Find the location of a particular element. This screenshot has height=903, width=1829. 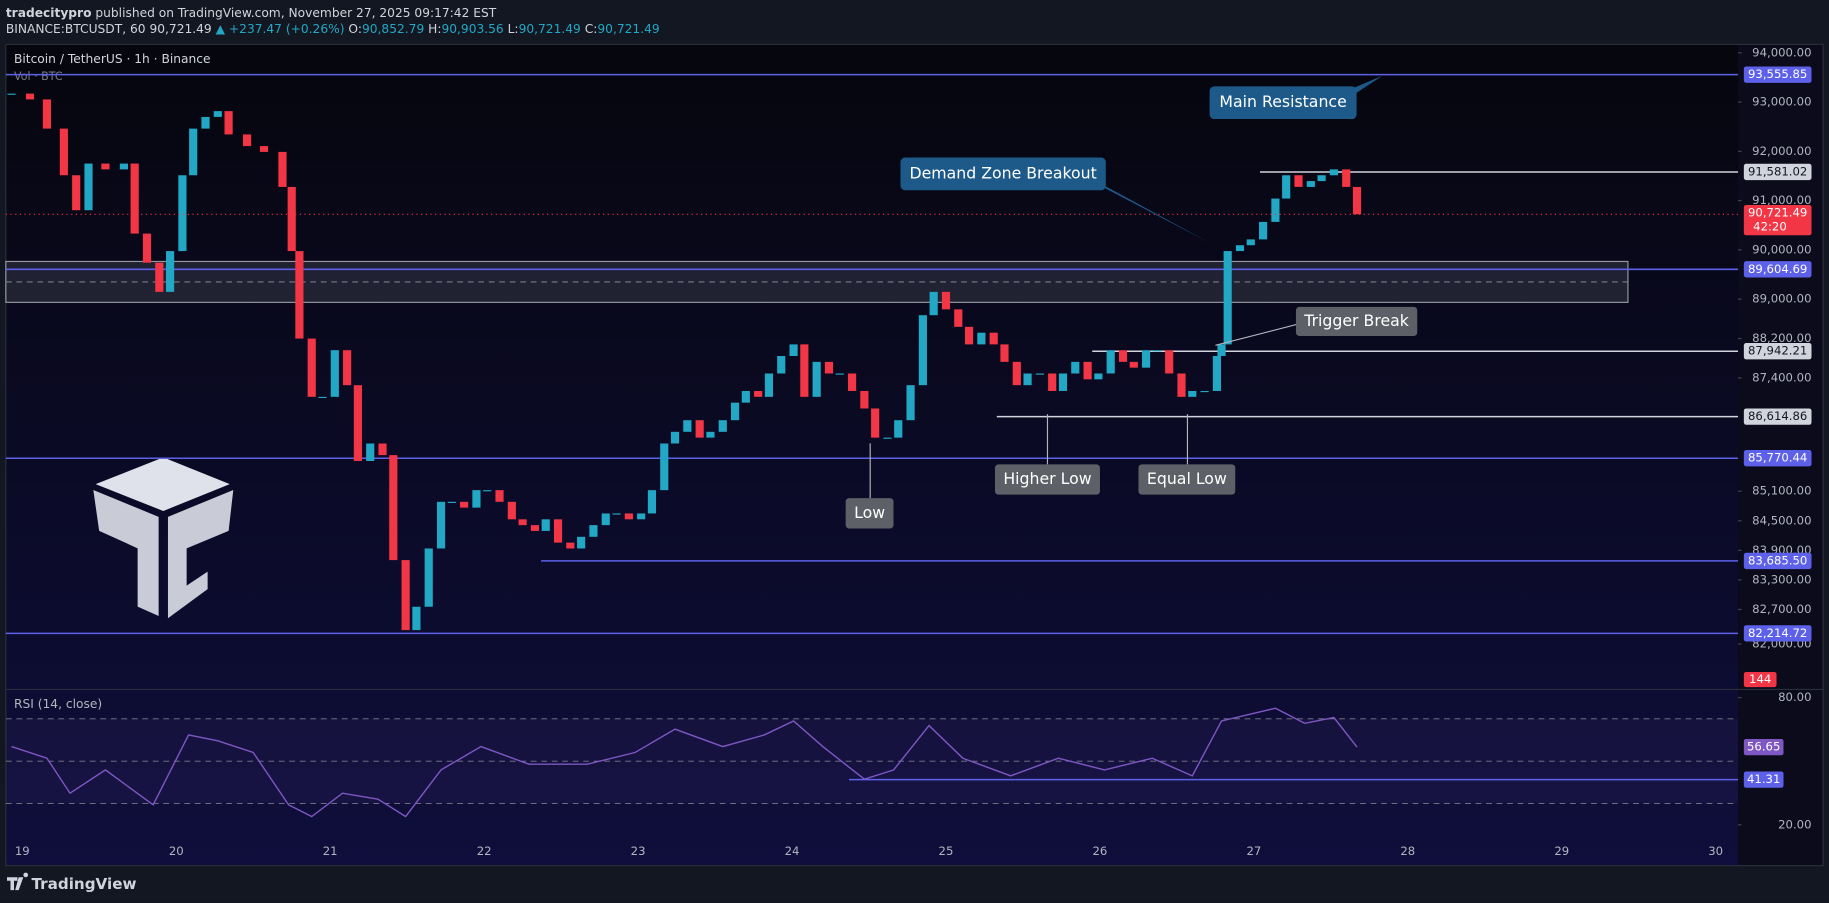

callout: Low is located at coordinates (869, 486).